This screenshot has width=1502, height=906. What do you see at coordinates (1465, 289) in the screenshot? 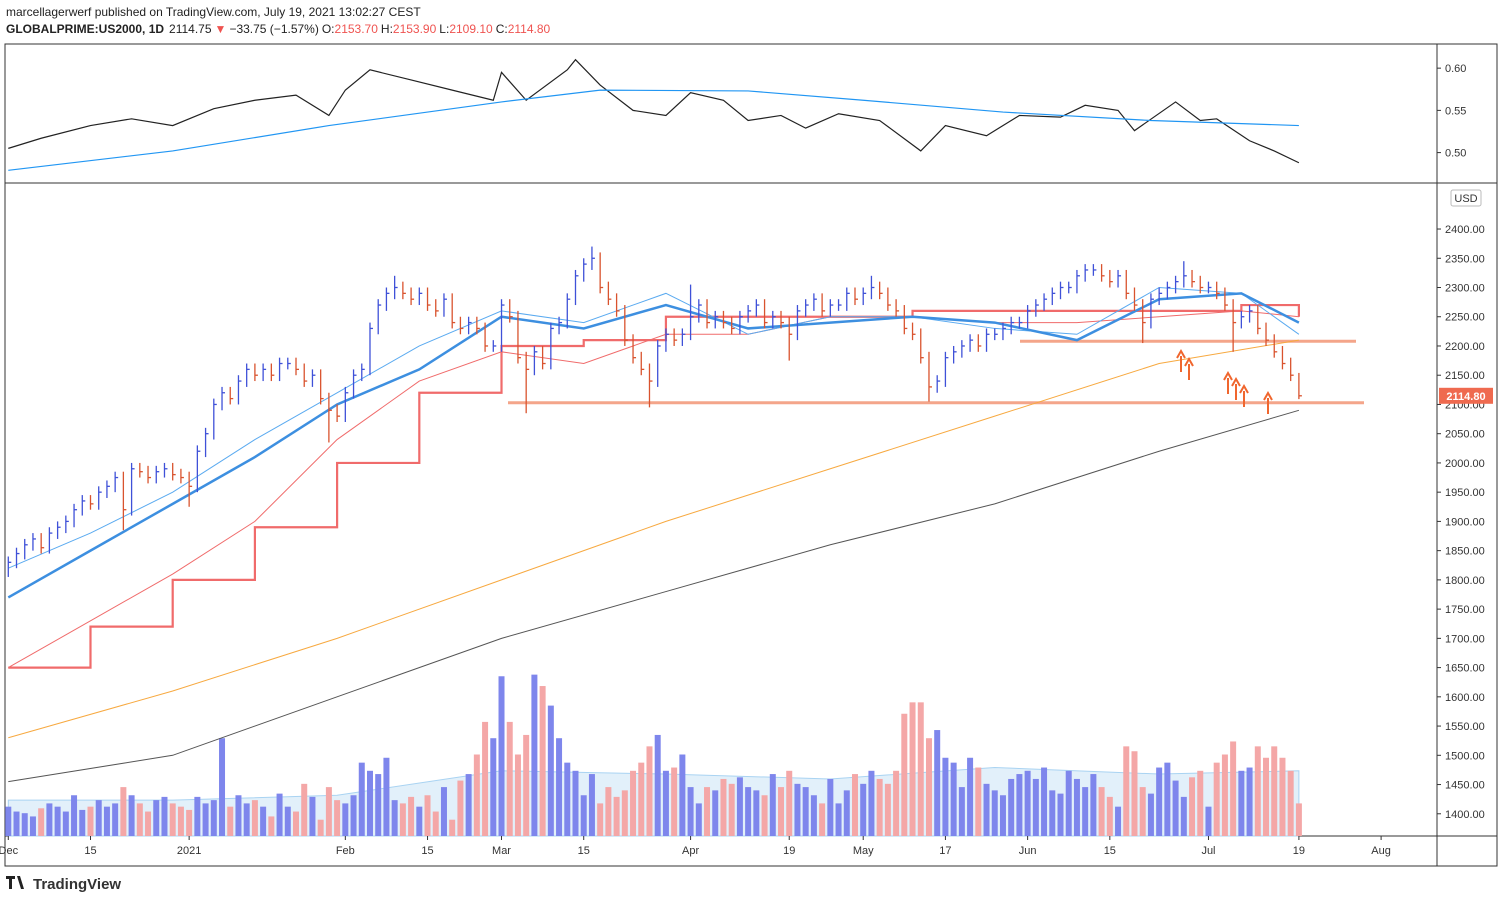
I see `y-tick-label: 2300.00` at bounding box center [1465, 289].